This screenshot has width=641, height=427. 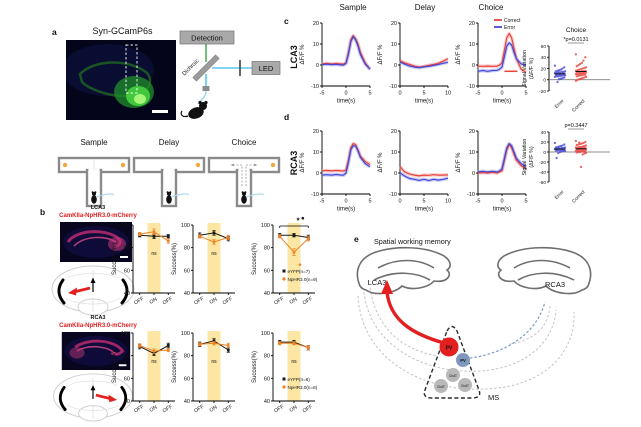 I want to click on chat-cell-2-label: ChAT, so click(x=441, y=387).